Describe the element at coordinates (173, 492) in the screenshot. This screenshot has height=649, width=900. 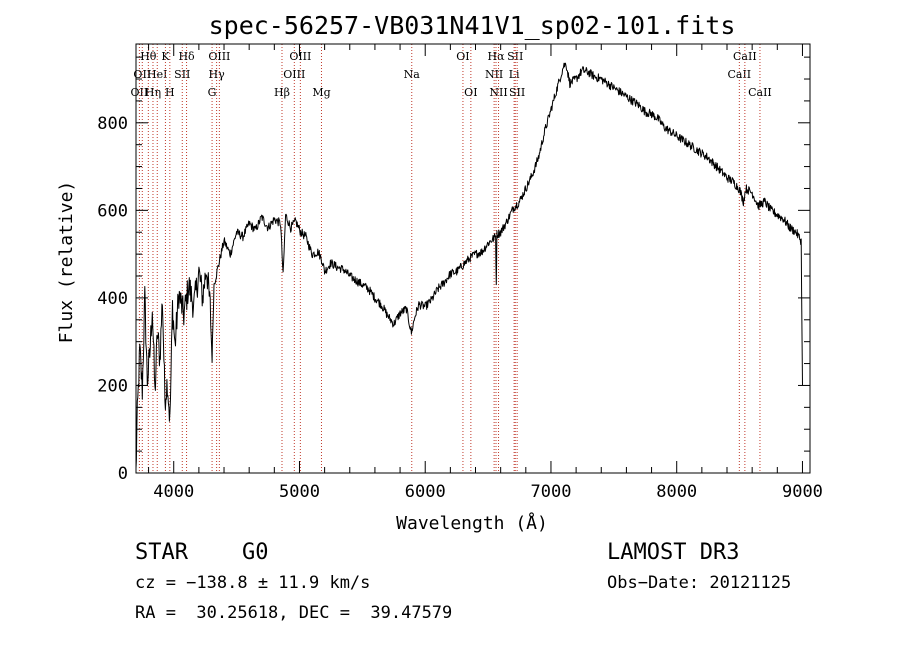
I see `x-tick-label: 4000` at that location.